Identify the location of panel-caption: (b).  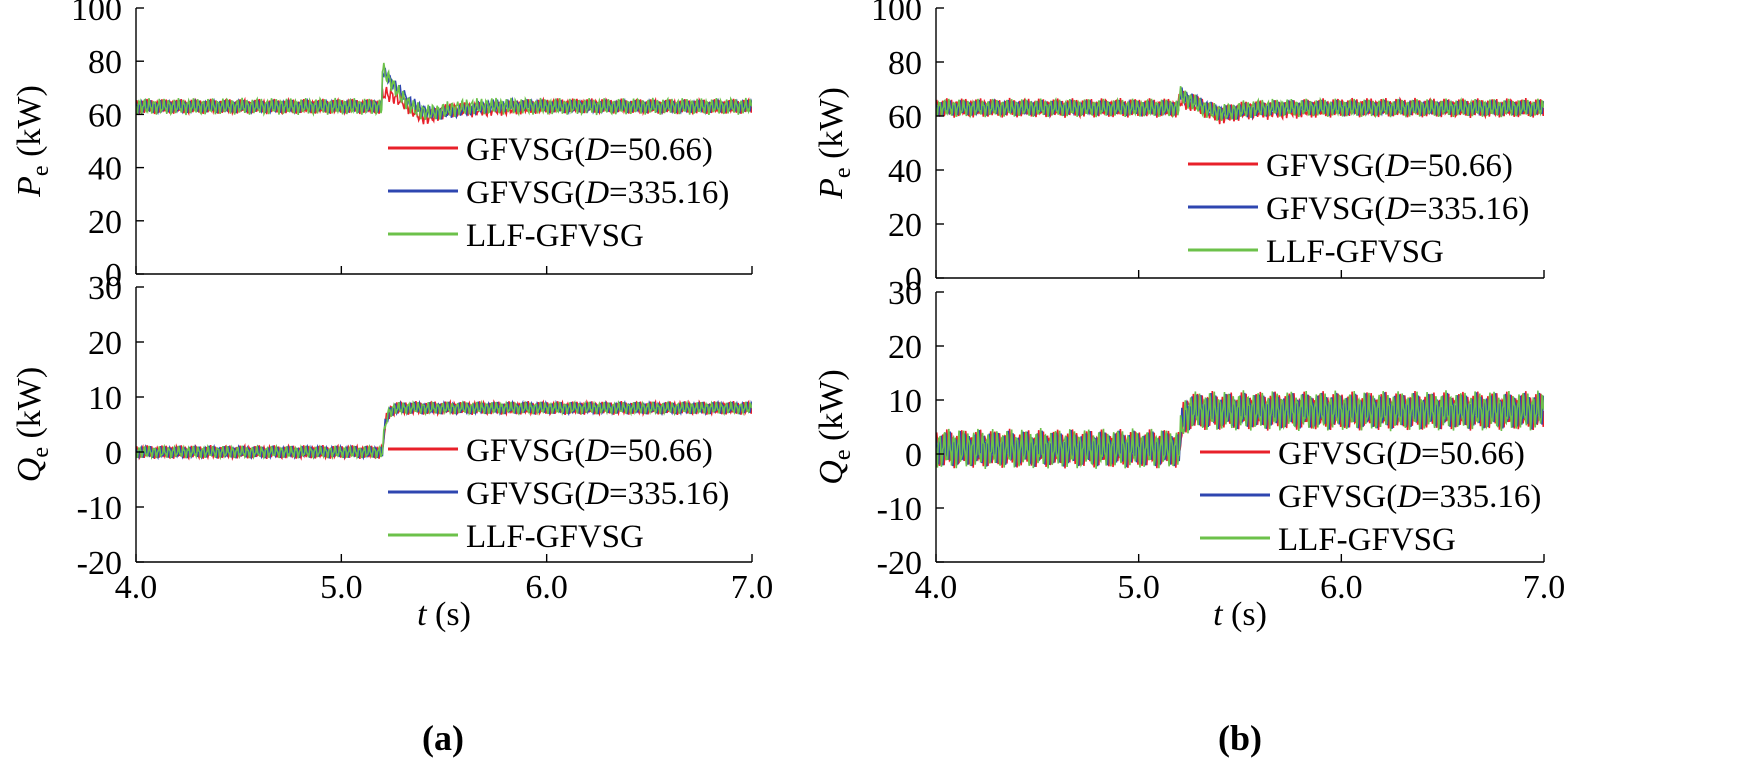
(1240, 738).